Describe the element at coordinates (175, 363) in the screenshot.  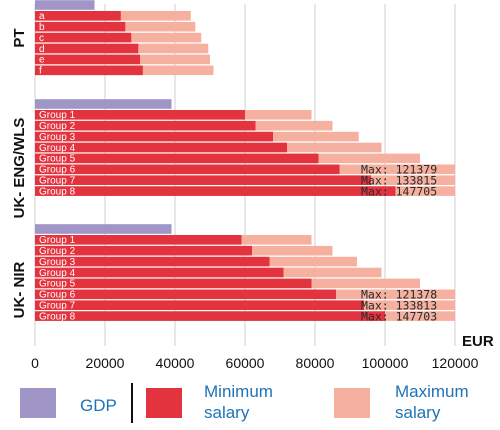
I see `x-tick-label-2: 40000` at that location.